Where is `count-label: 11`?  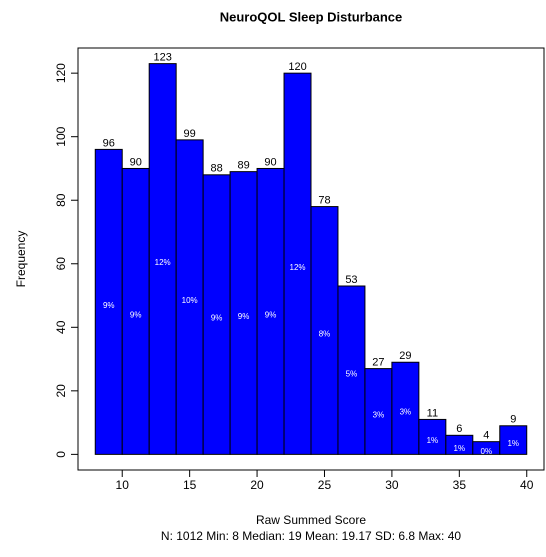 count-label: 11 is located at coordinates (432, 413).